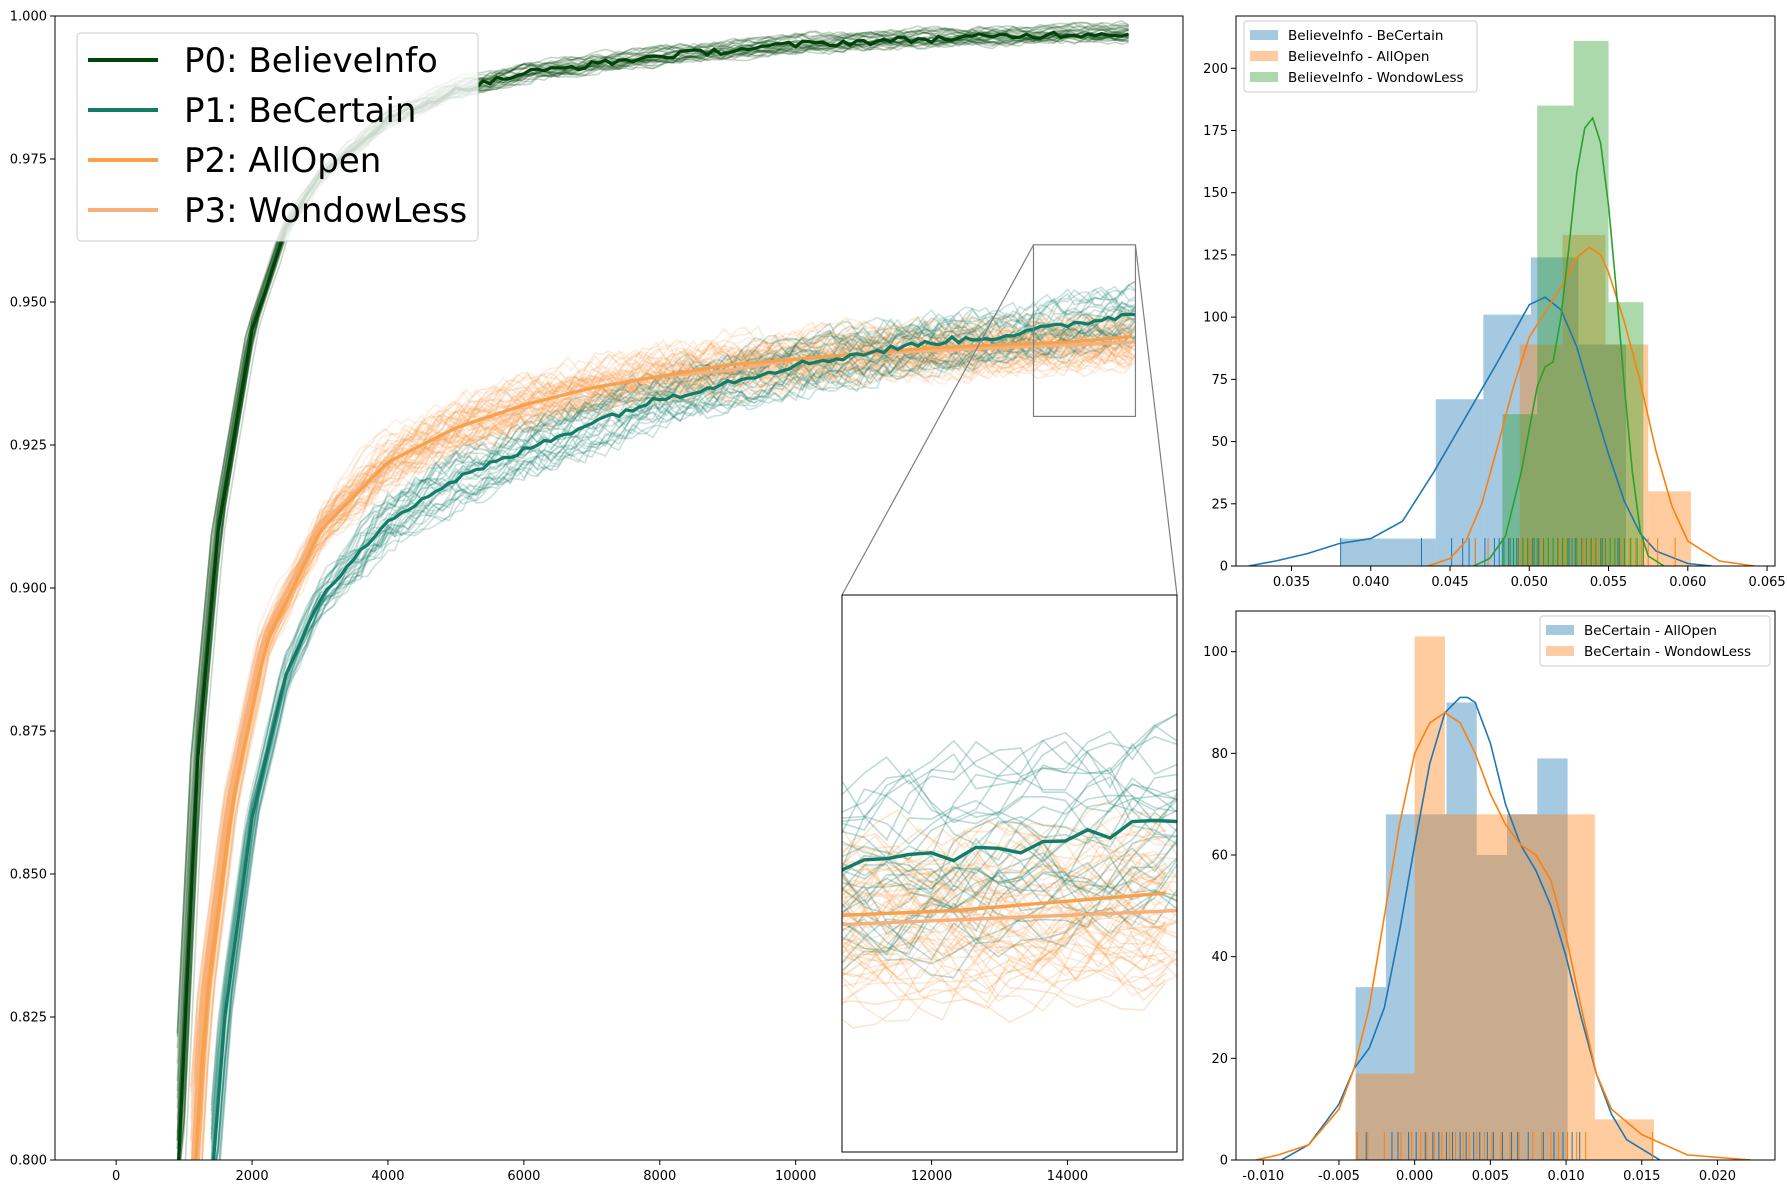  I want to click on zoom-connector-line, so click(1156, 420).